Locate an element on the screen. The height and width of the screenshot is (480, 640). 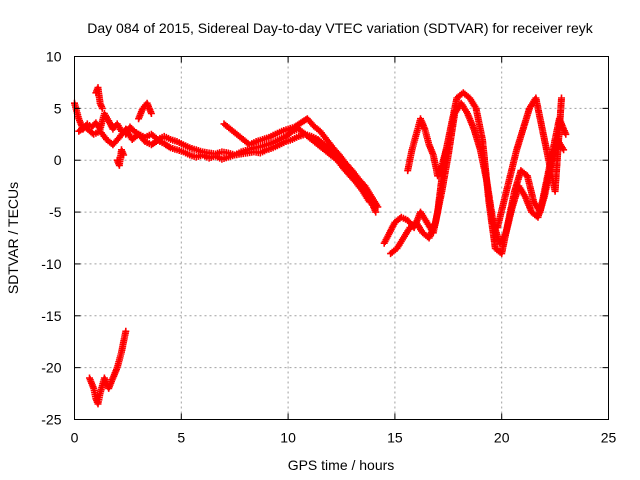
x-tick-label: 15 is located at coordinates (395, 438).